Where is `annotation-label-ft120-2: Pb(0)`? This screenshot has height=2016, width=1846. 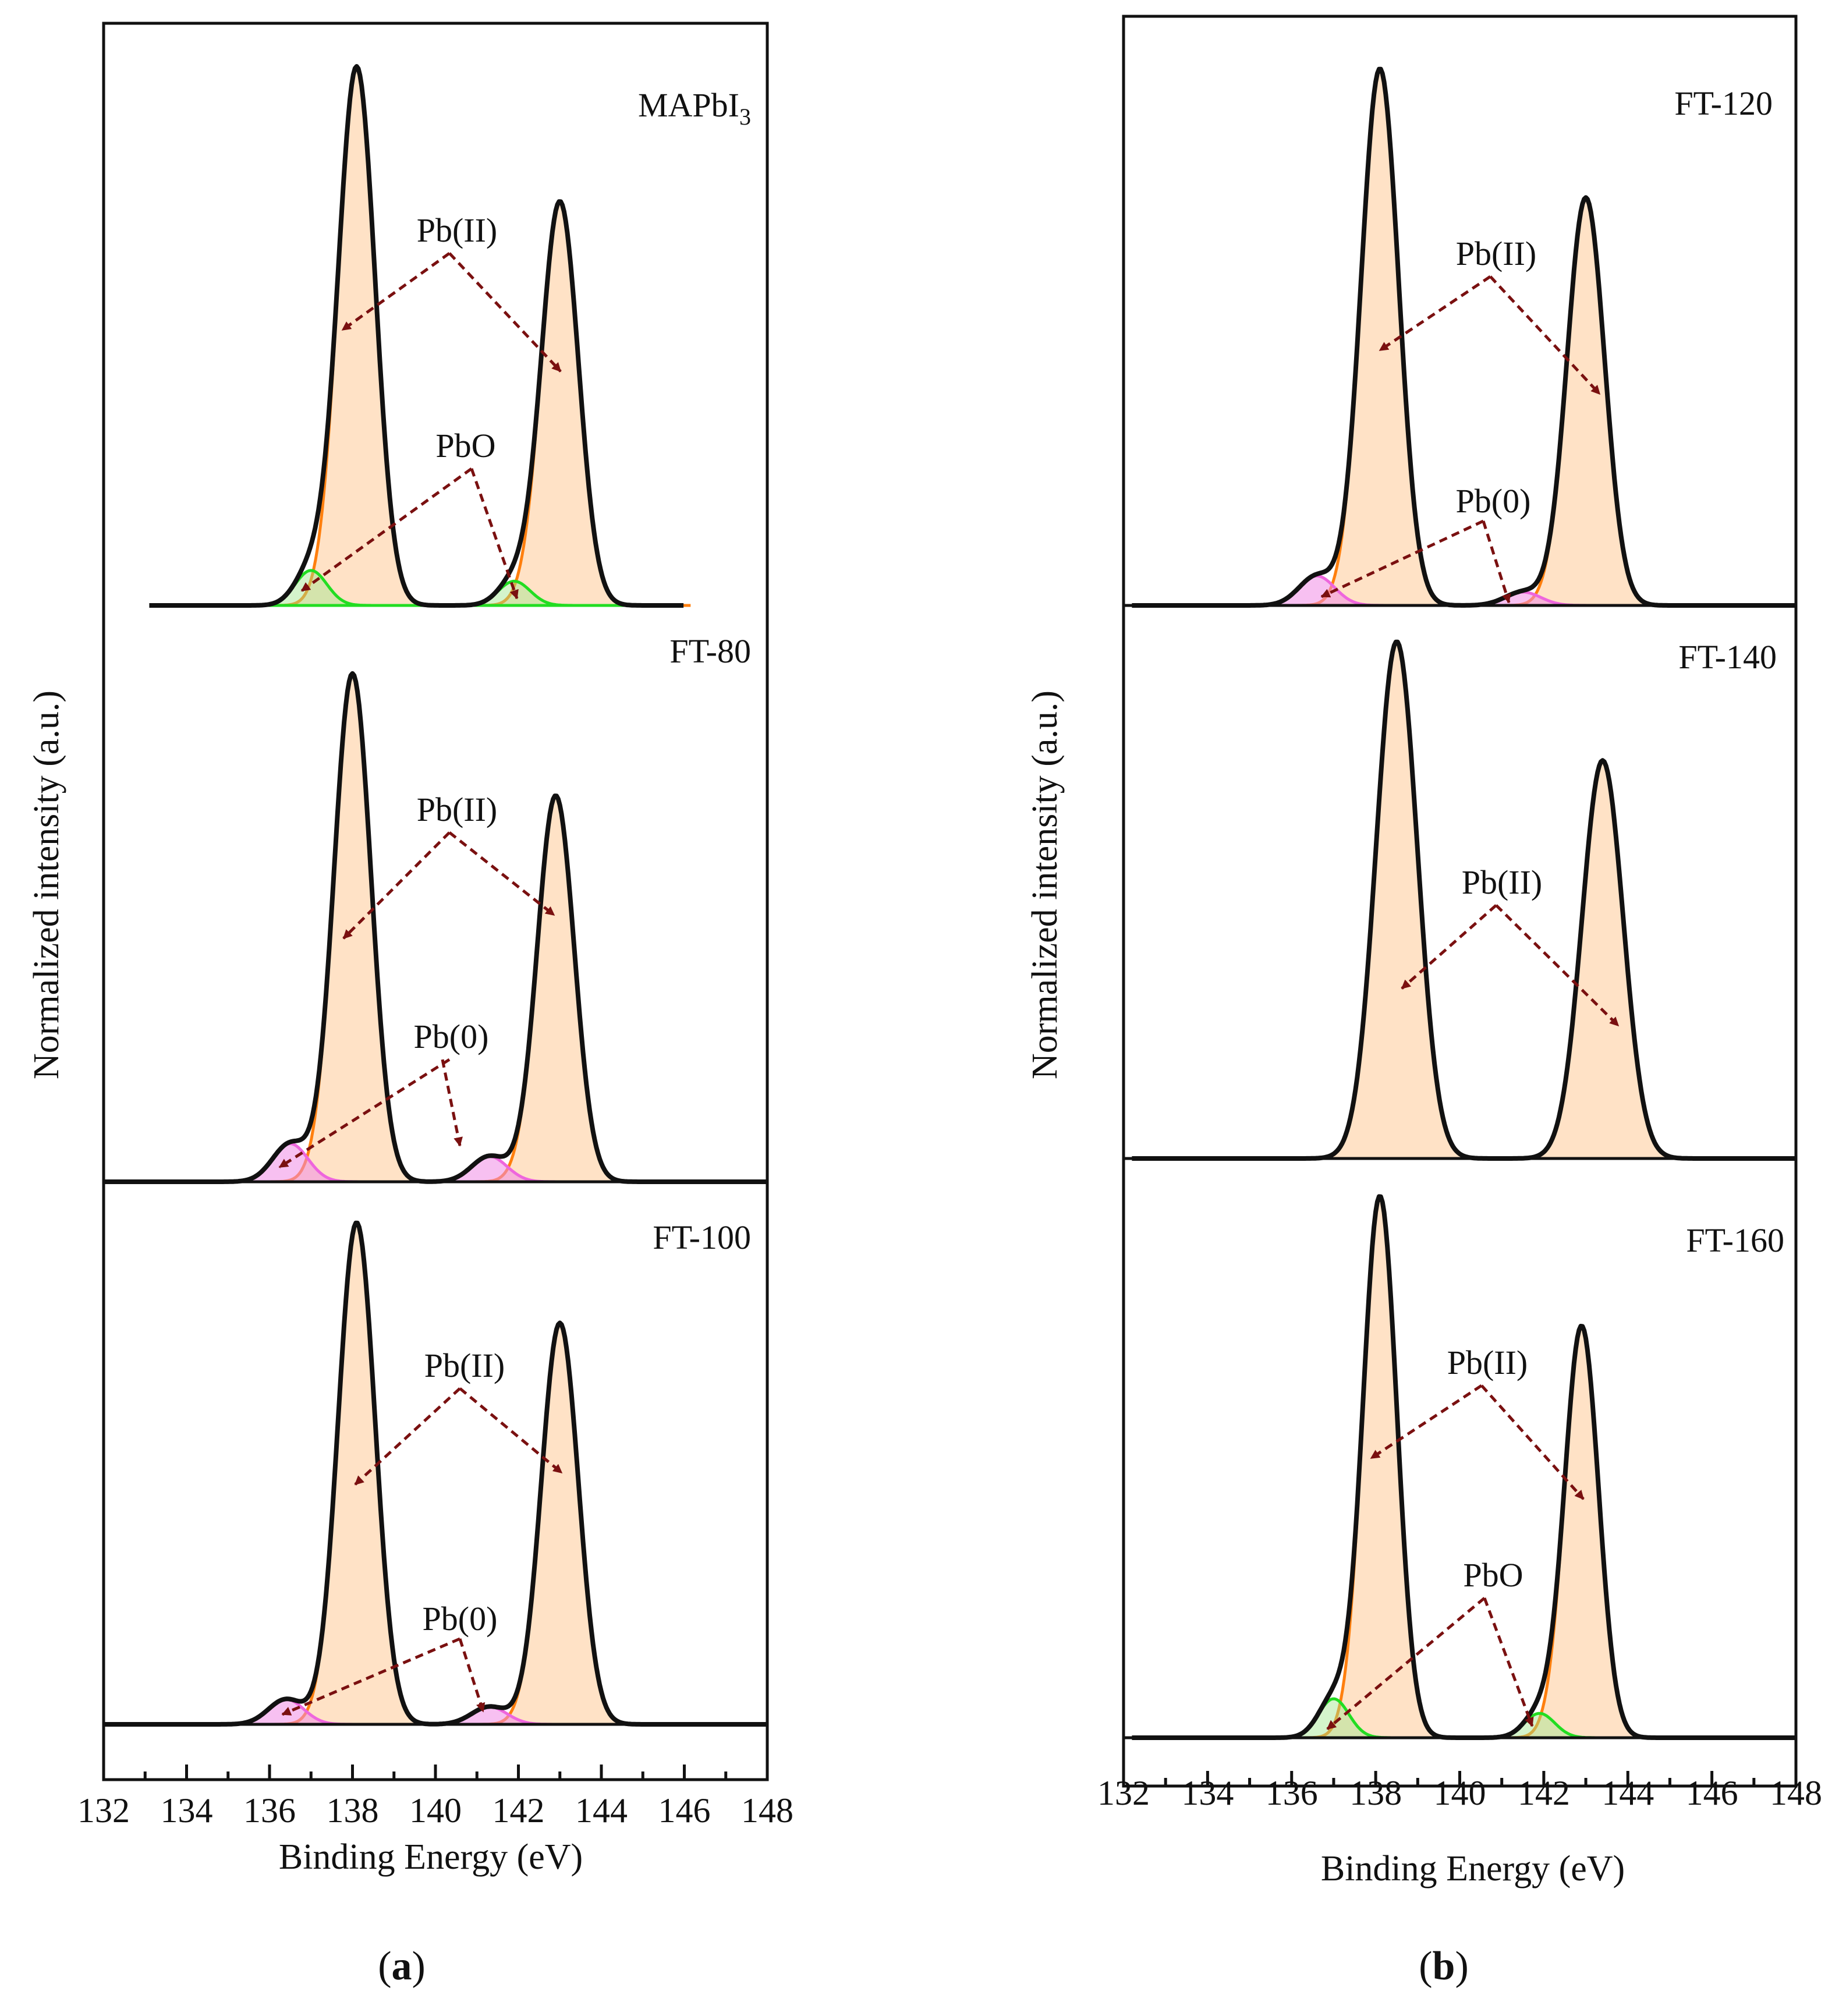 annotation-label-ft120-2: Pb(0) is located at coordinates (1493, 501).